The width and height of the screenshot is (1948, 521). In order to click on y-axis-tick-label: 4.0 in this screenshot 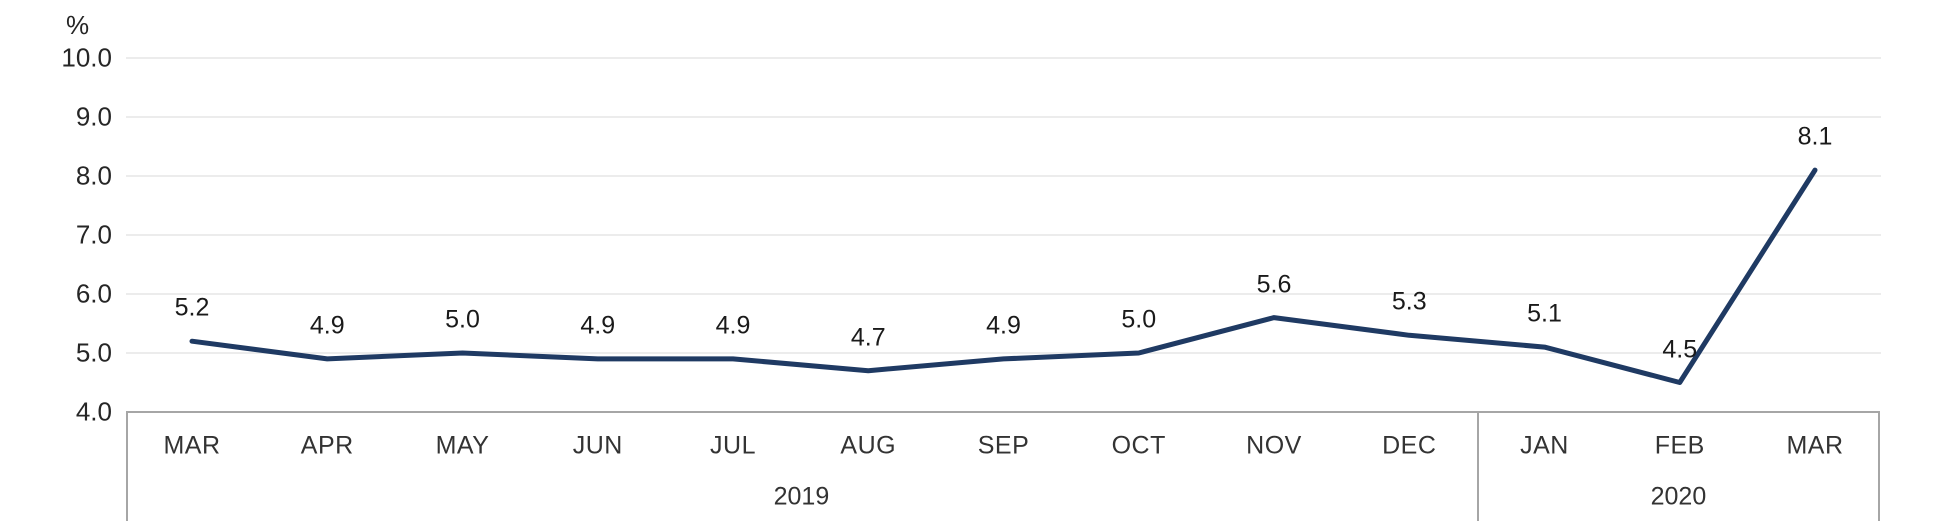, I will do `click(93, 411)`.